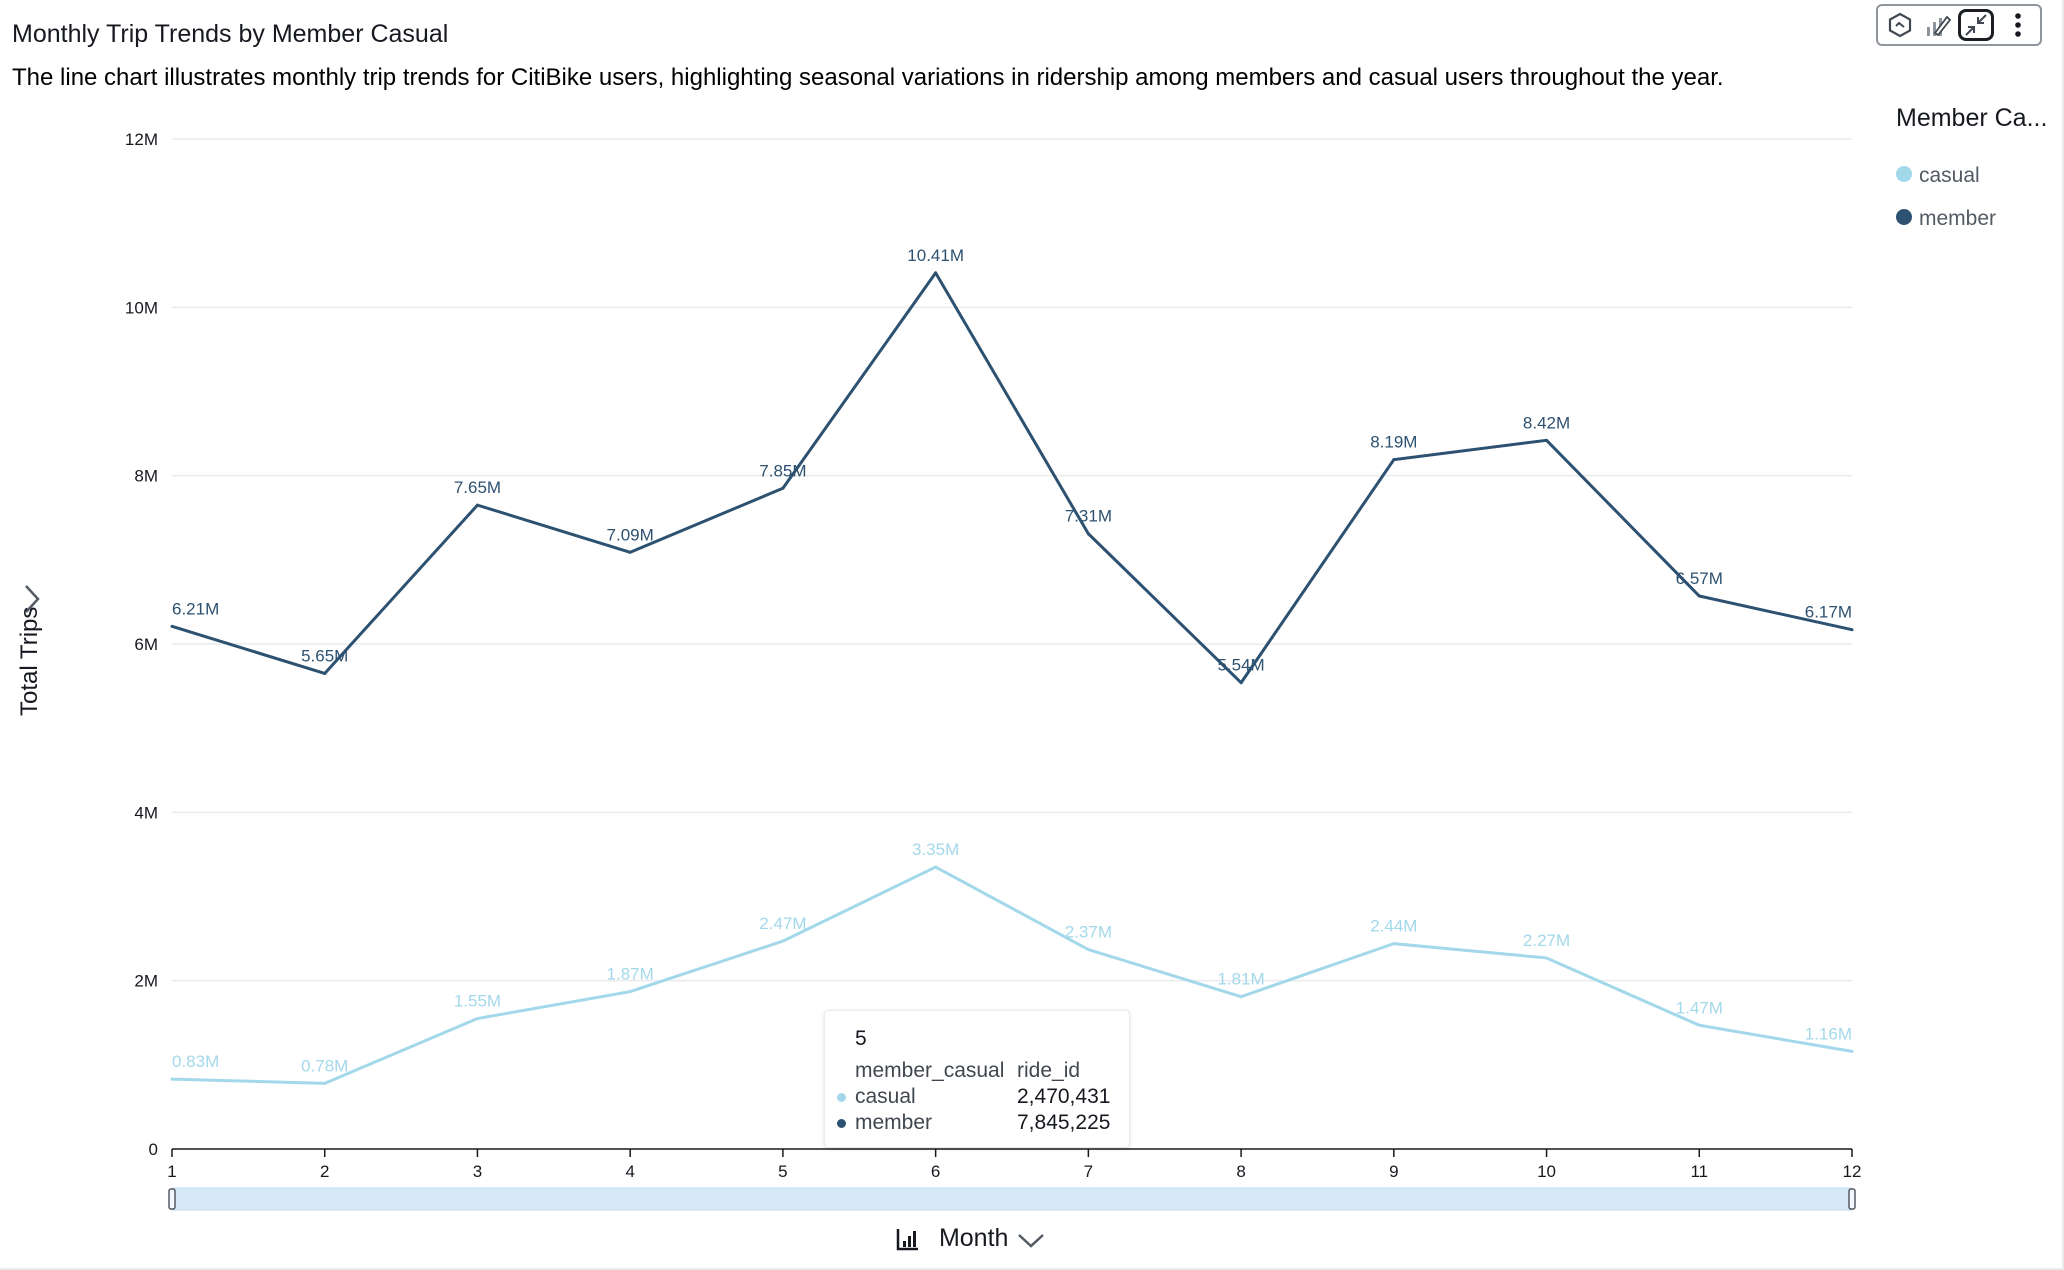 The height and width of the screenshot is (1270, 2064). Describe the element at coordinates (782, 923) in the screenshot. I see `data-label: 2.47M` at that location.